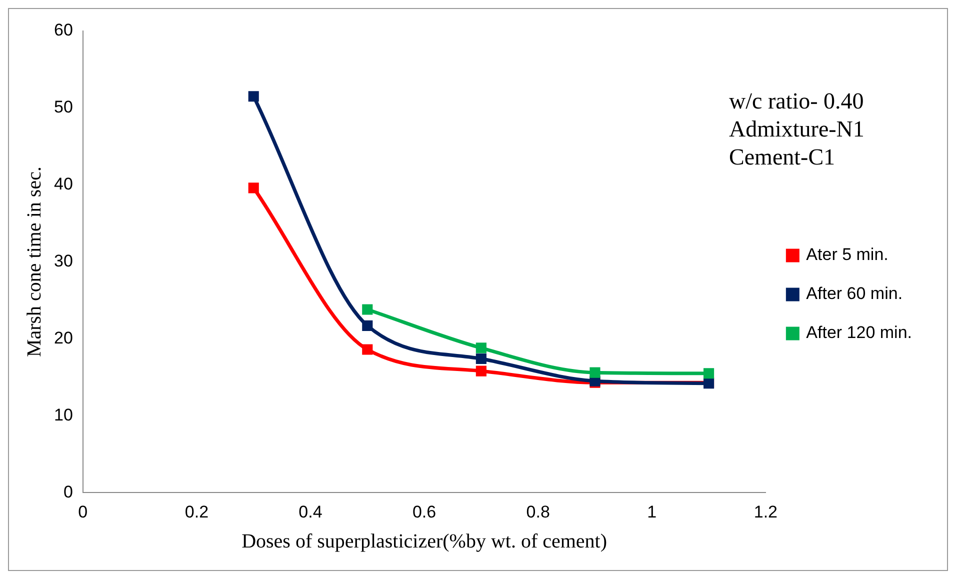 Image resolution: width=958 pixels, height=581 pixels. I want to click on y-tick-label: 40, so click(63, 184).